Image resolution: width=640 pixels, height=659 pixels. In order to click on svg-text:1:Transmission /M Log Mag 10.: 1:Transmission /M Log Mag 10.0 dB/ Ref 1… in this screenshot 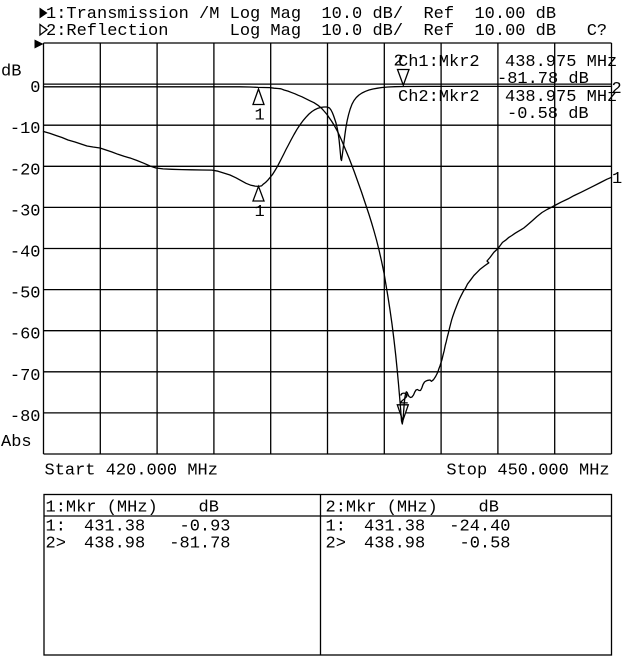, I will do `click(301, 14)`.